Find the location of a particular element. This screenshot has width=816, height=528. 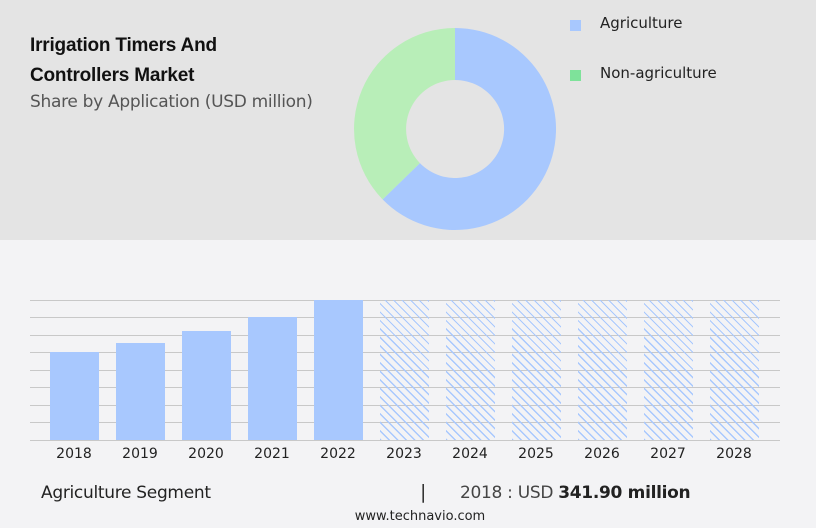

bar-2027-forecast is located at coordinates (668, 370).